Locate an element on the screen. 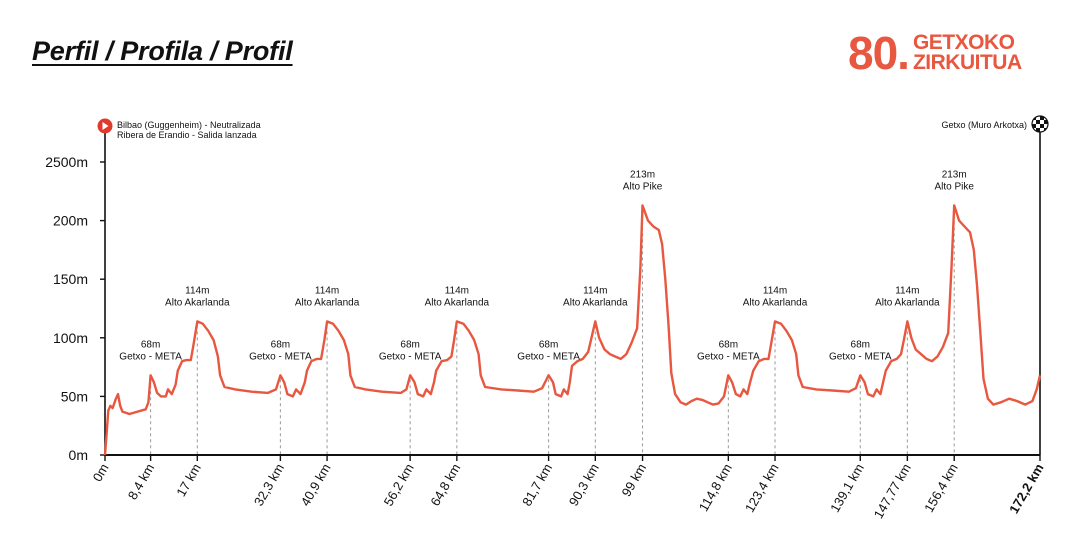  x-tick-label: 40,9 km is located at coordinates (316, 485).